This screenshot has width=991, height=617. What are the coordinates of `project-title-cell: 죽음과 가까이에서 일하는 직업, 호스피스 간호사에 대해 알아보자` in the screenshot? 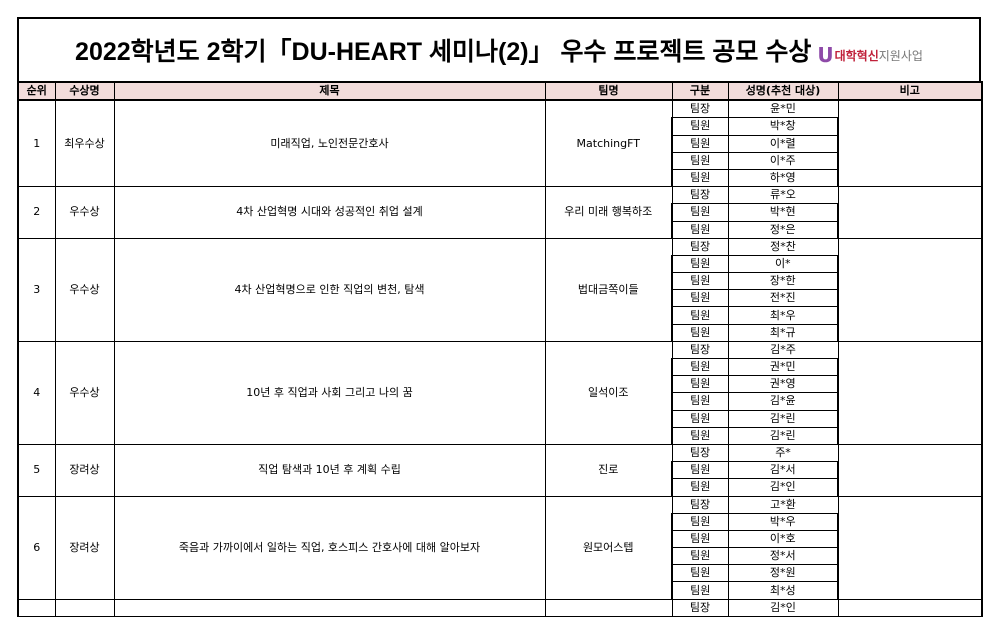 It's located at (329, 547).